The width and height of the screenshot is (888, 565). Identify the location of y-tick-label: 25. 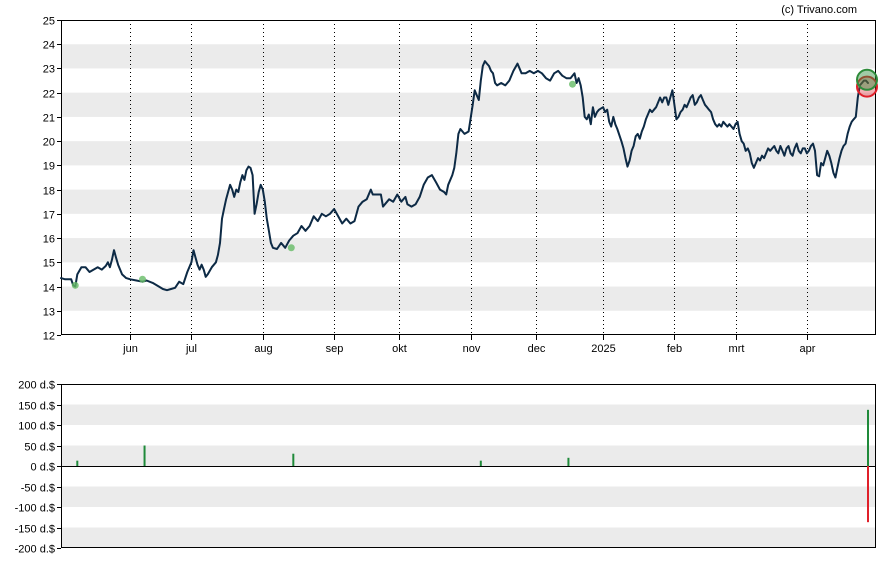
(49, 22).